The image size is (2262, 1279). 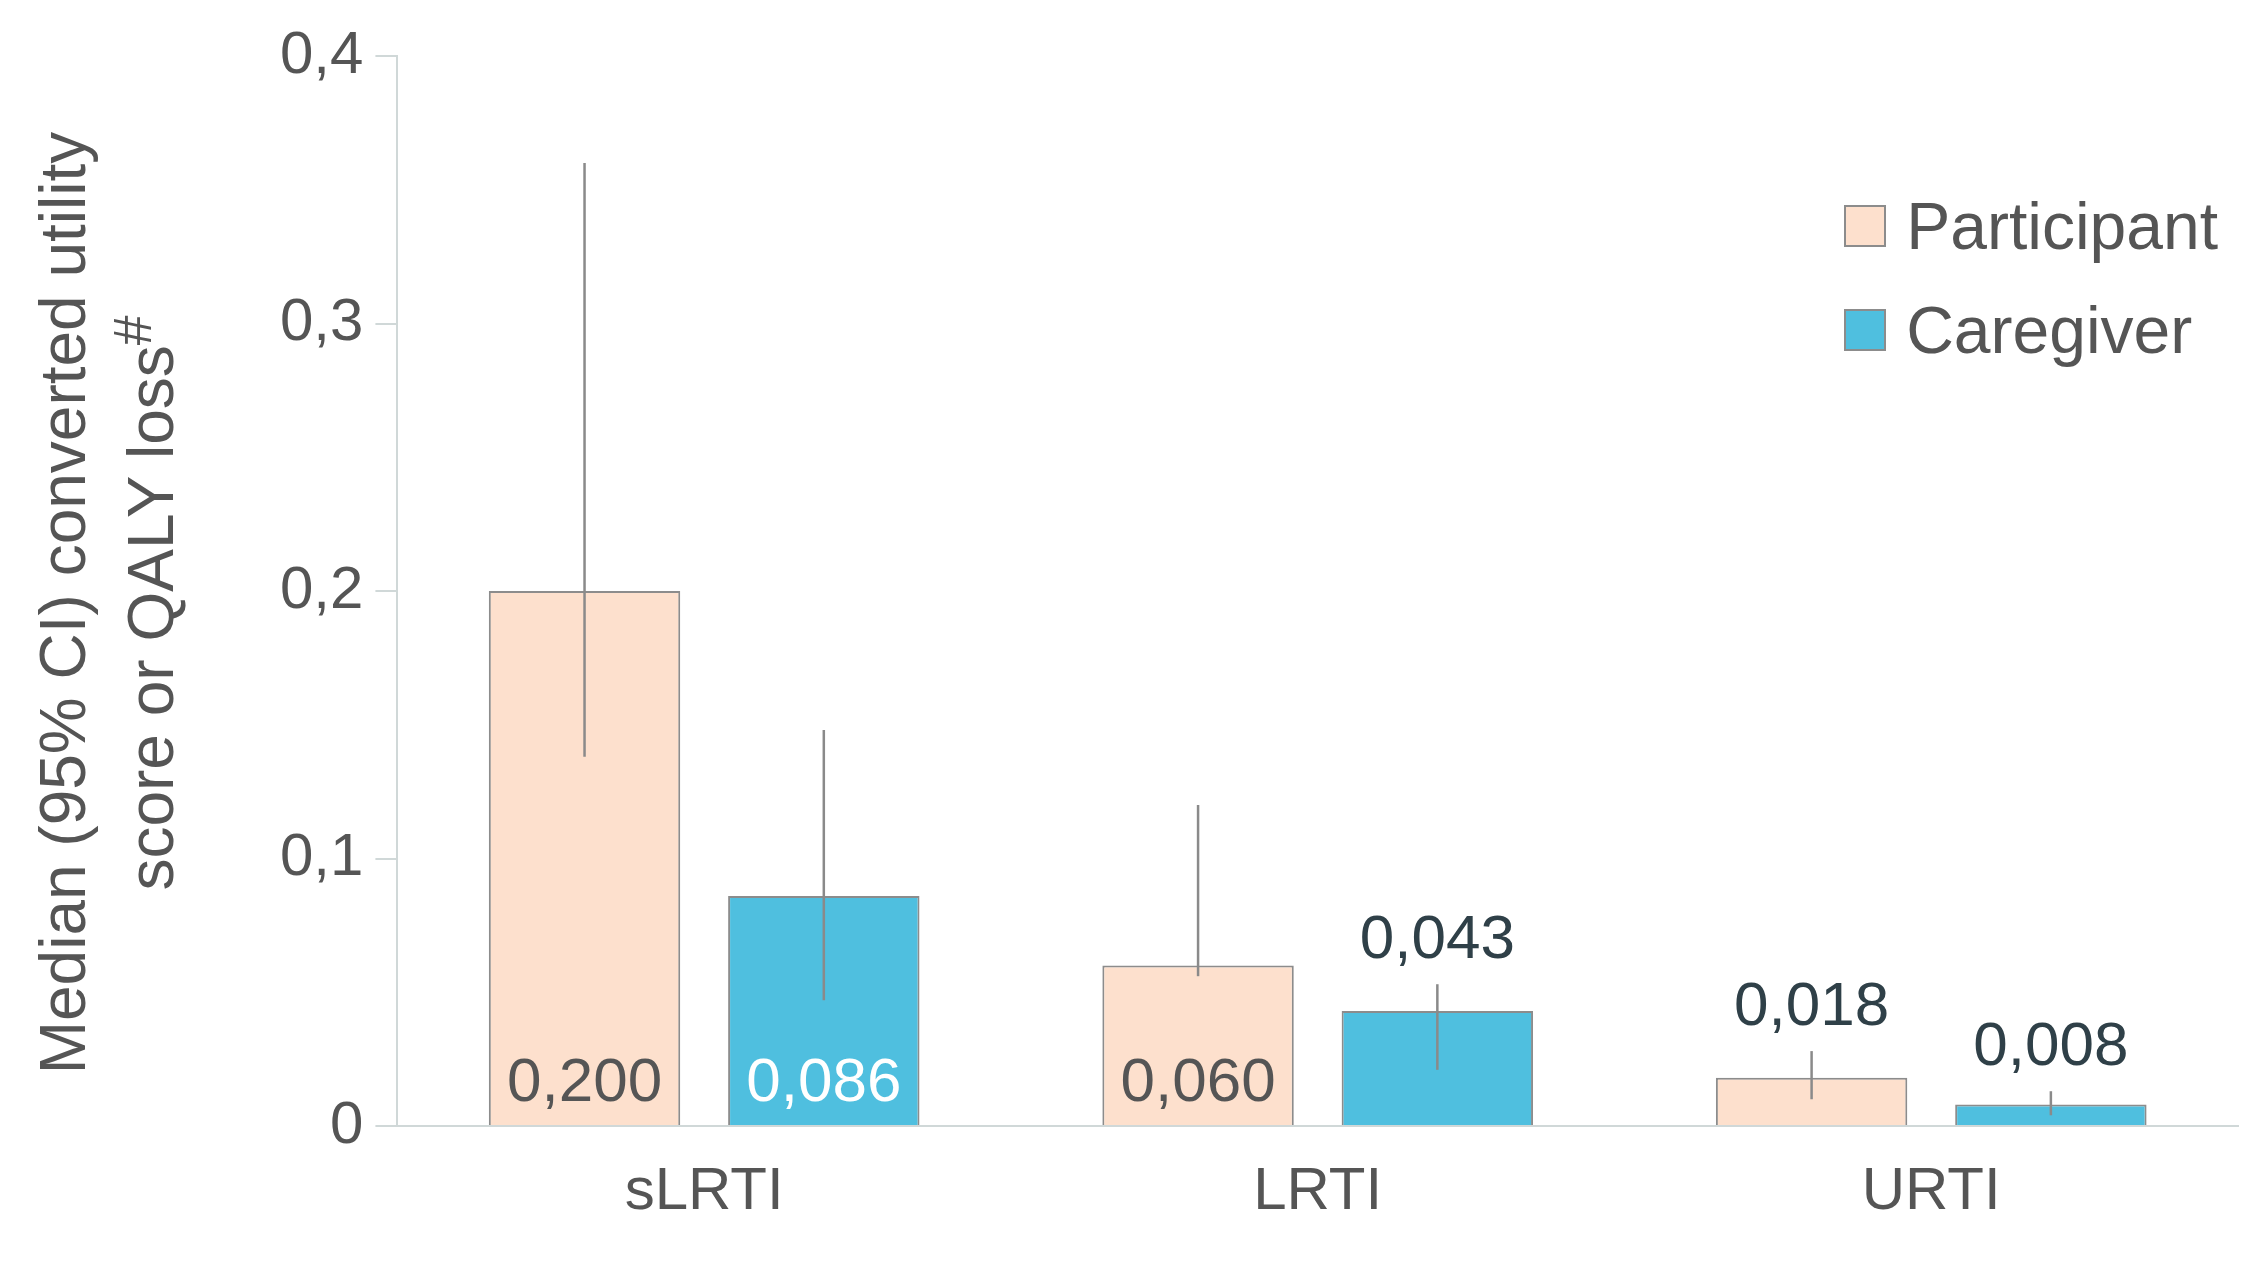 What do you see at coordinates (321, 52) in the screenshot?
I see `y-tick-label: 0,4` at bounding box center [321, 52].